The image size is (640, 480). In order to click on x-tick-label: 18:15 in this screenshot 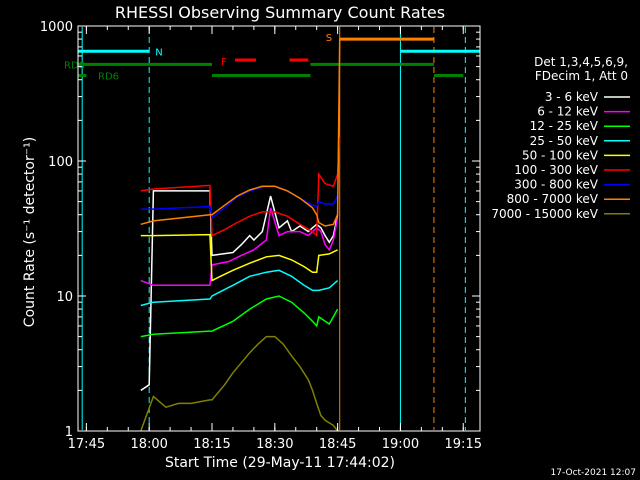, I will do `click(211, 444)`.